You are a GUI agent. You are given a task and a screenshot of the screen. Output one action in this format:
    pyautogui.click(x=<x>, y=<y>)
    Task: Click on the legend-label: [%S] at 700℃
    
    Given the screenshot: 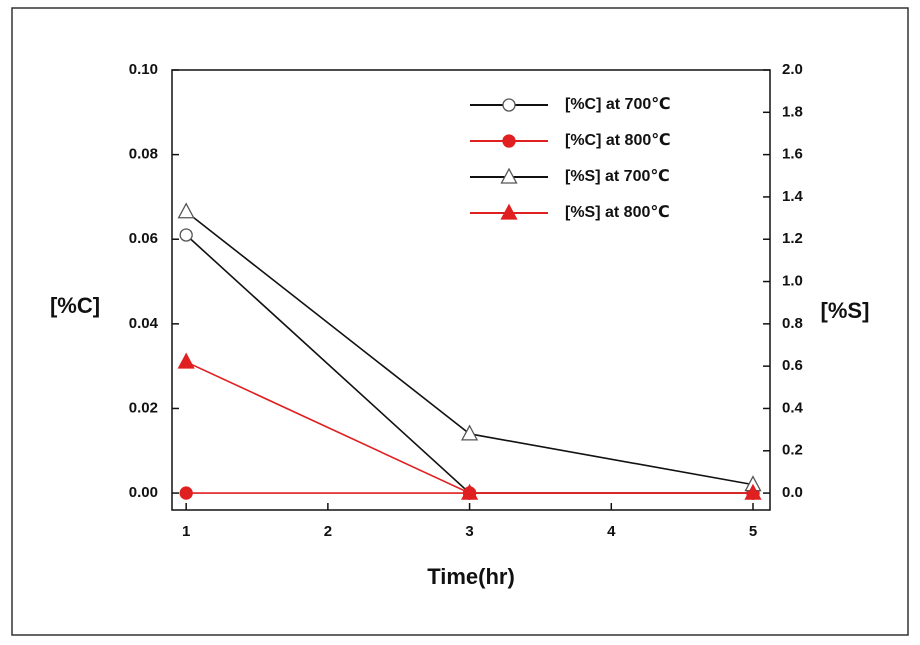 What is the action you would take?
    pyautogui.click(x=617, y=176)
    